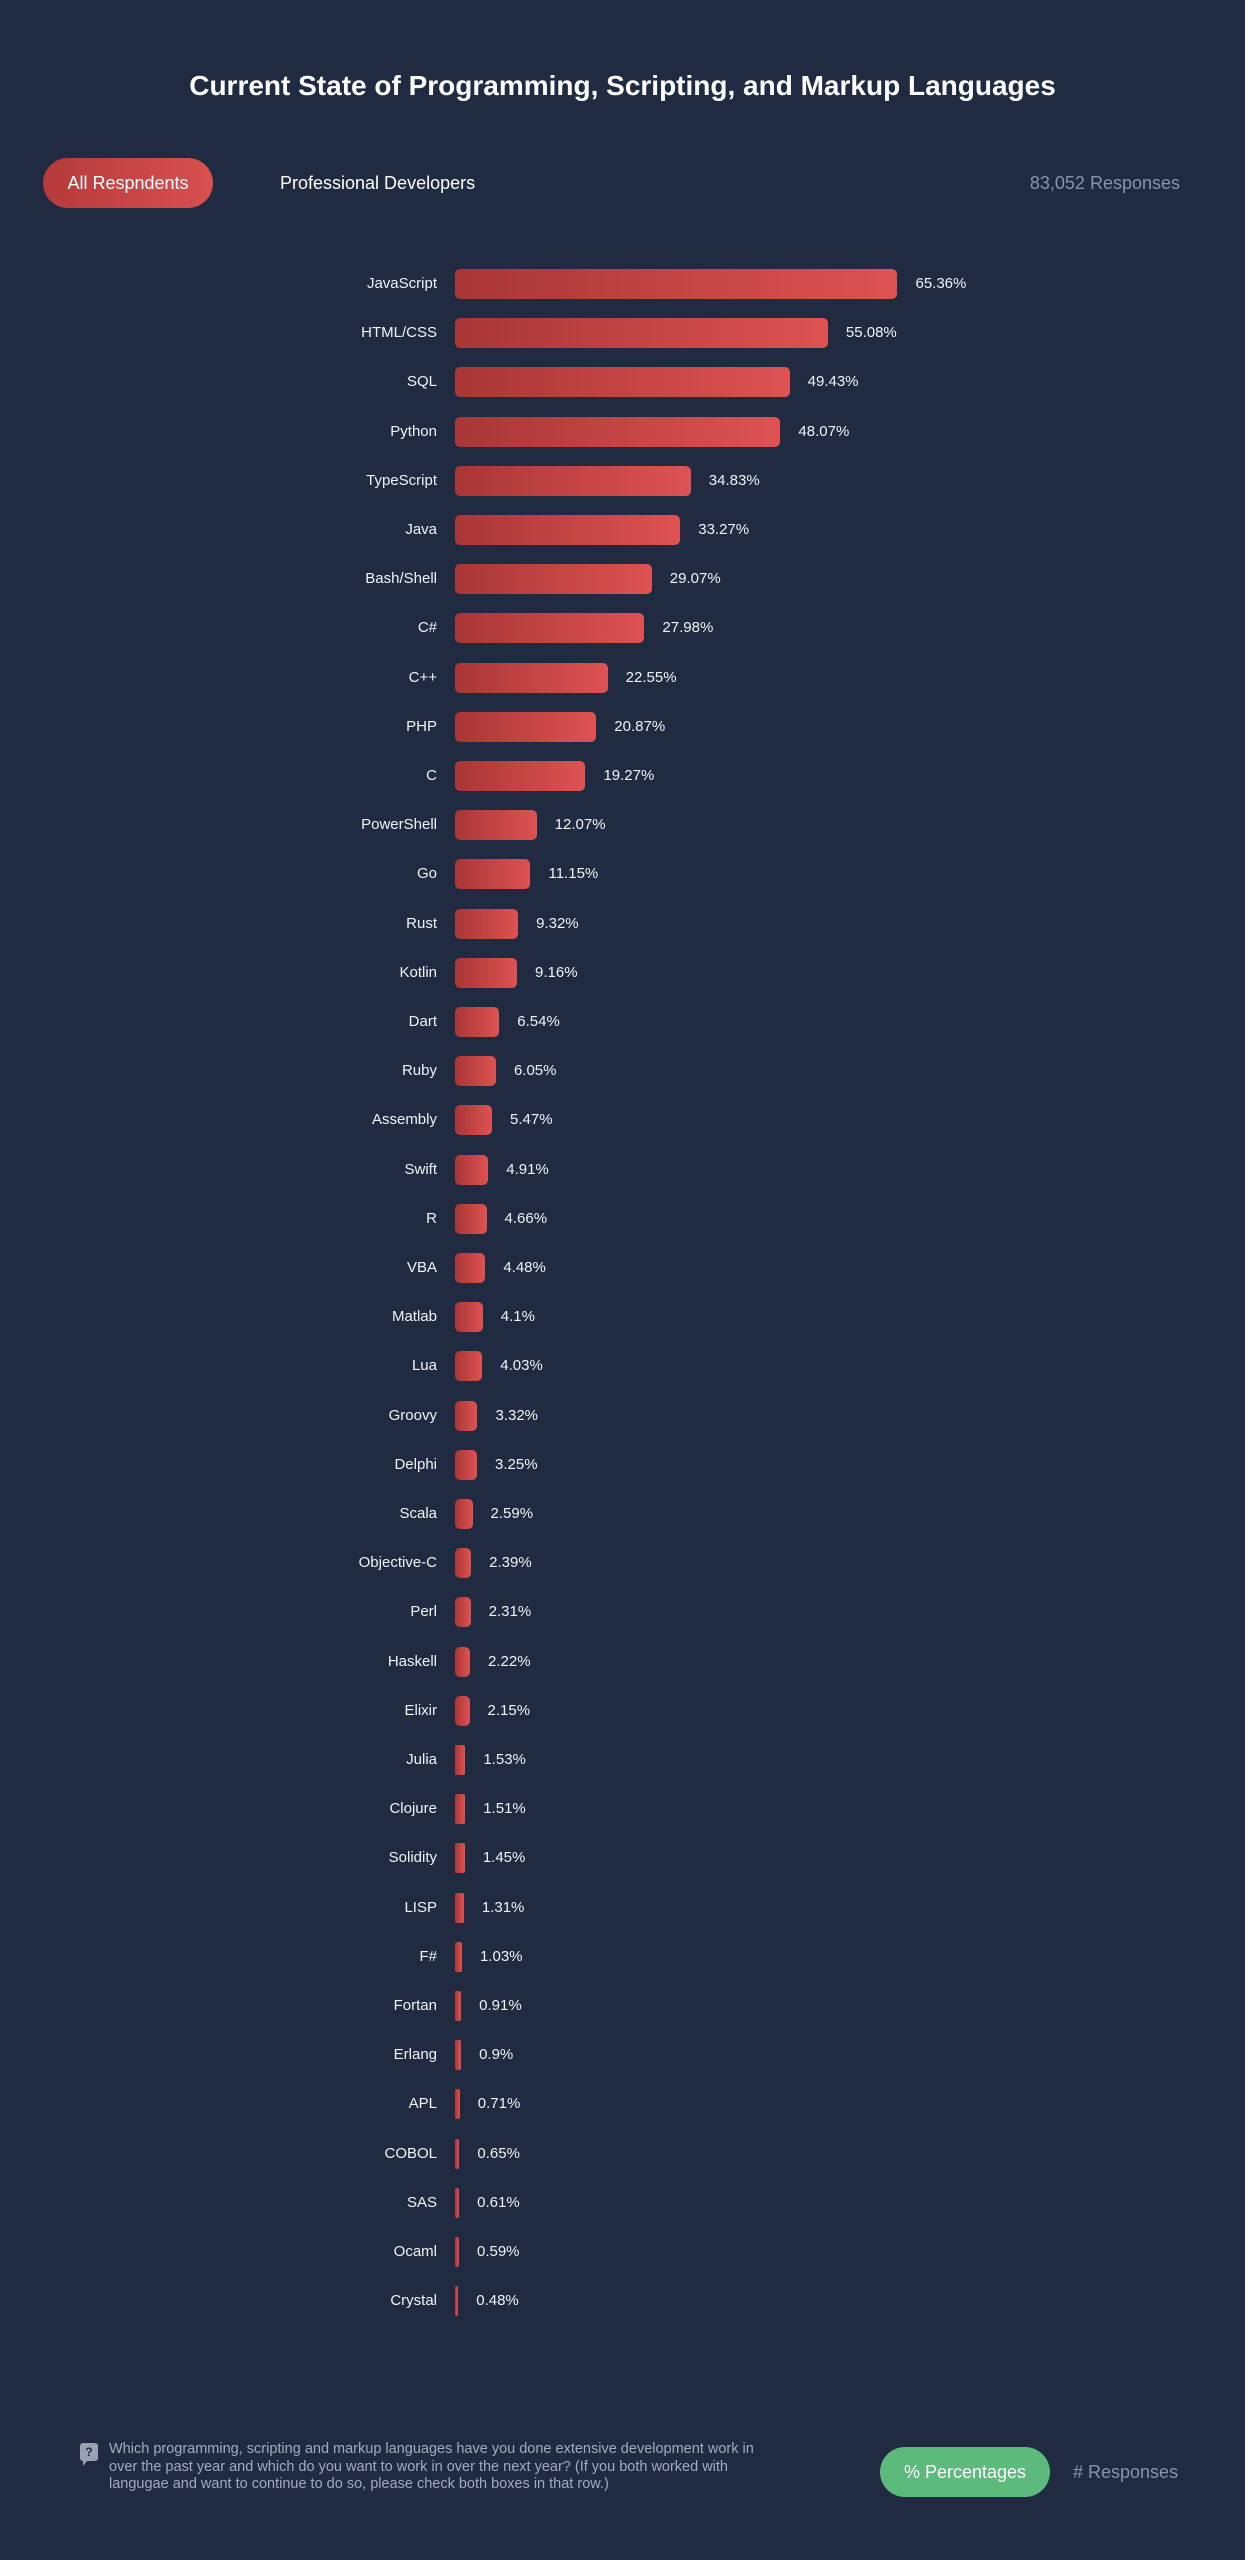  Describe the element at coordinates (401, 283) in the screenshot. I see `category-label: JavaScript` at that location.